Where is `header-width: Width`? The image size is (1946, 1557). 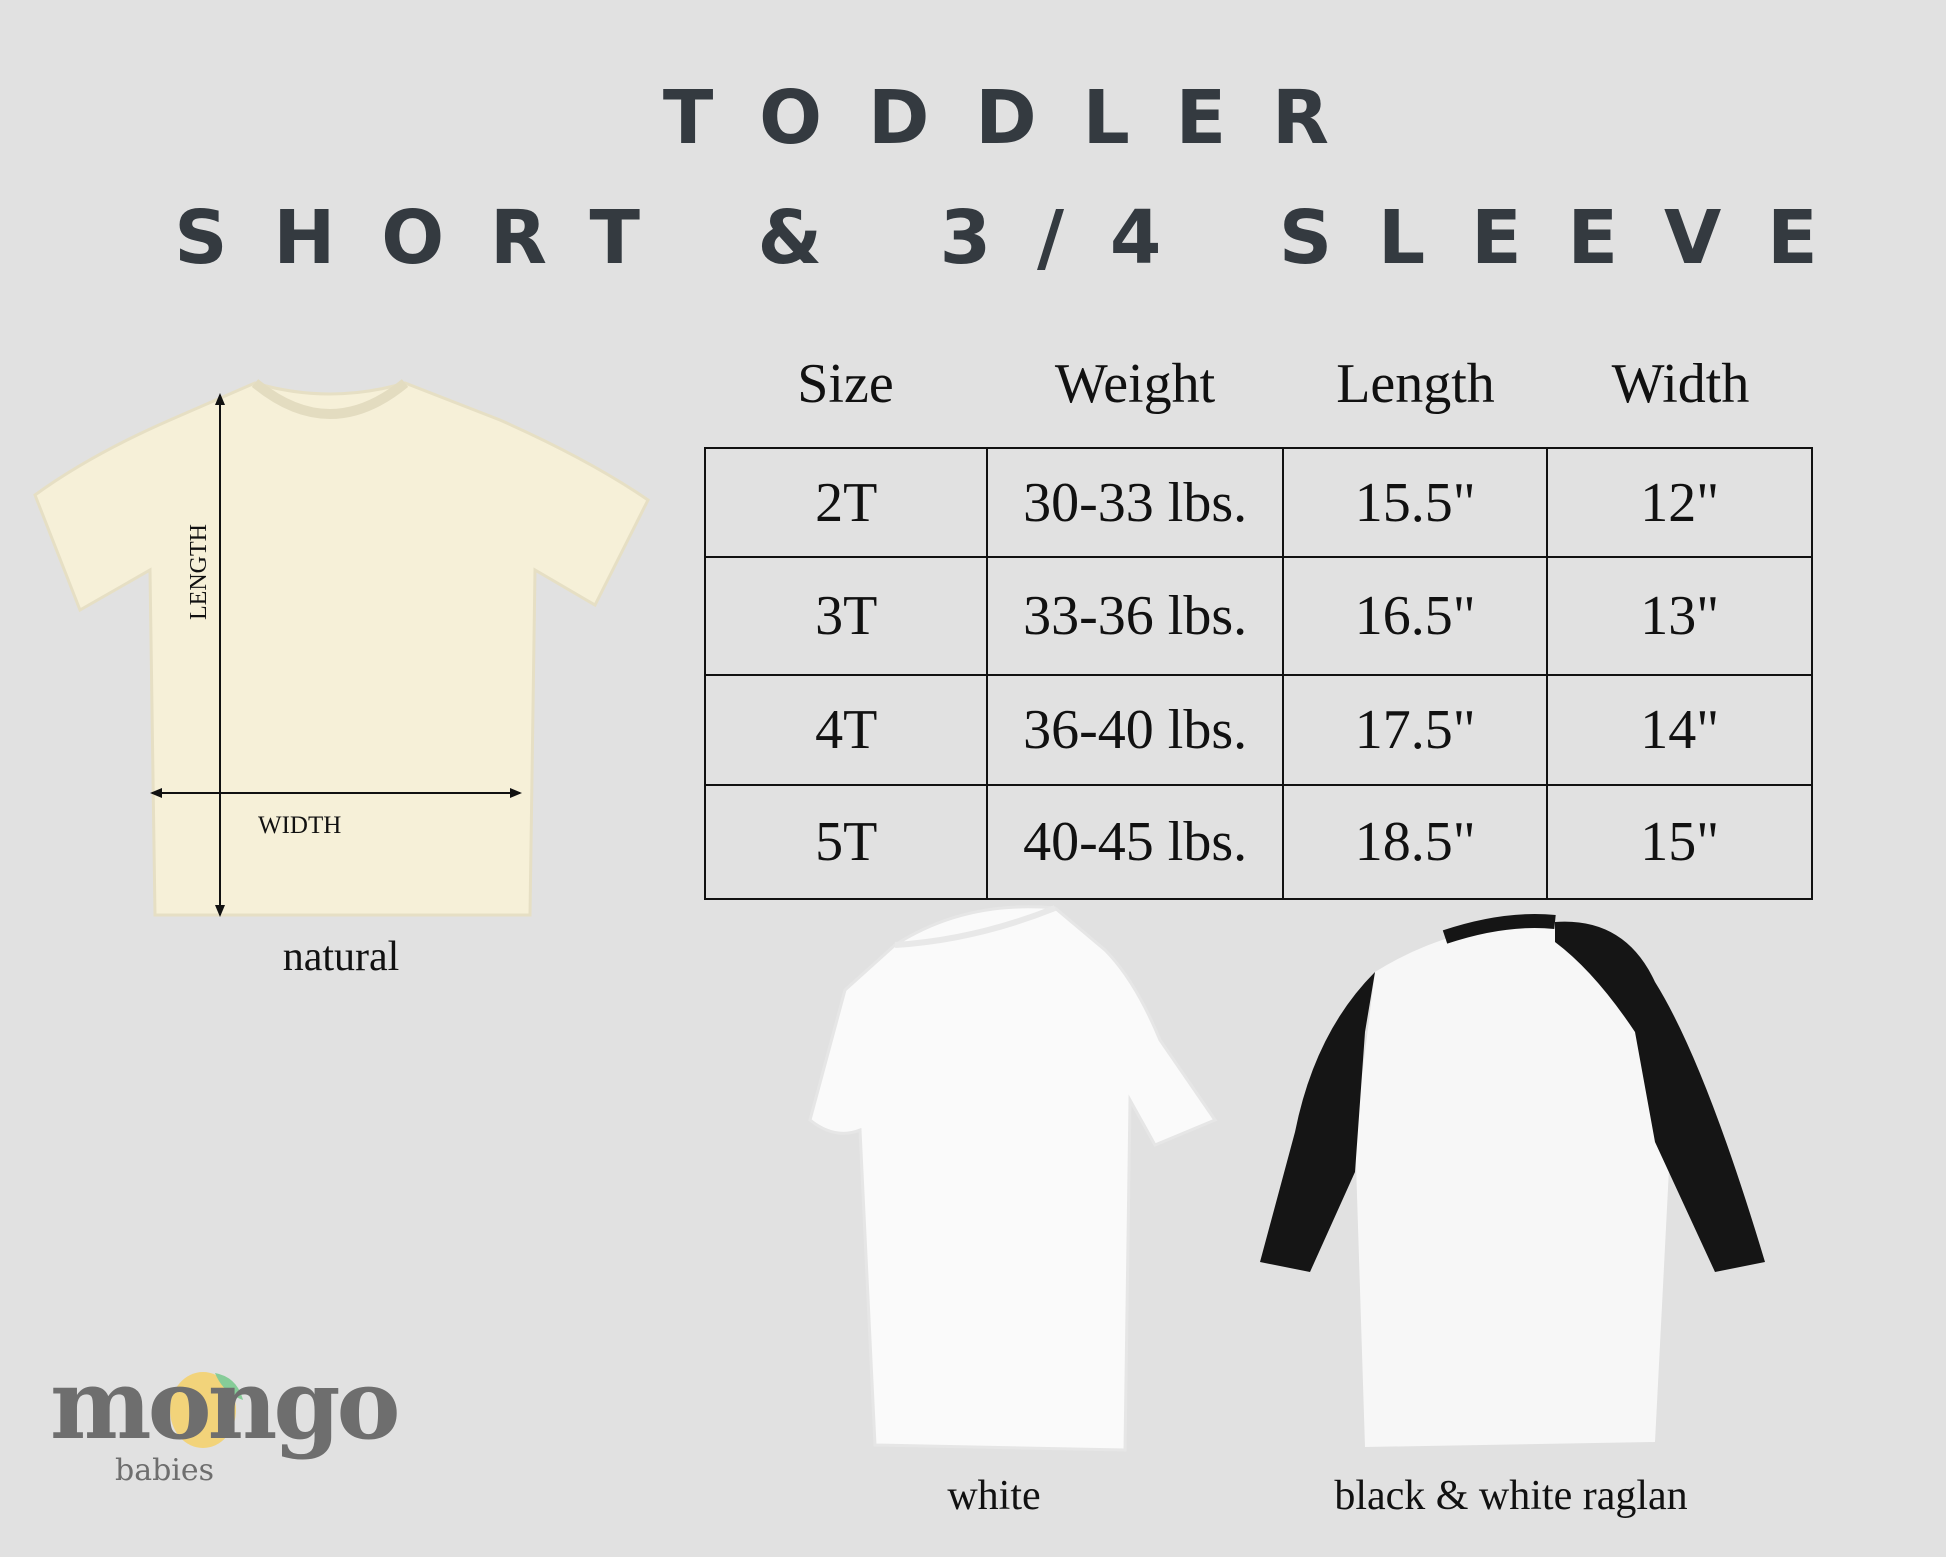 header-width: Width is located at coordinates (1680, 384).